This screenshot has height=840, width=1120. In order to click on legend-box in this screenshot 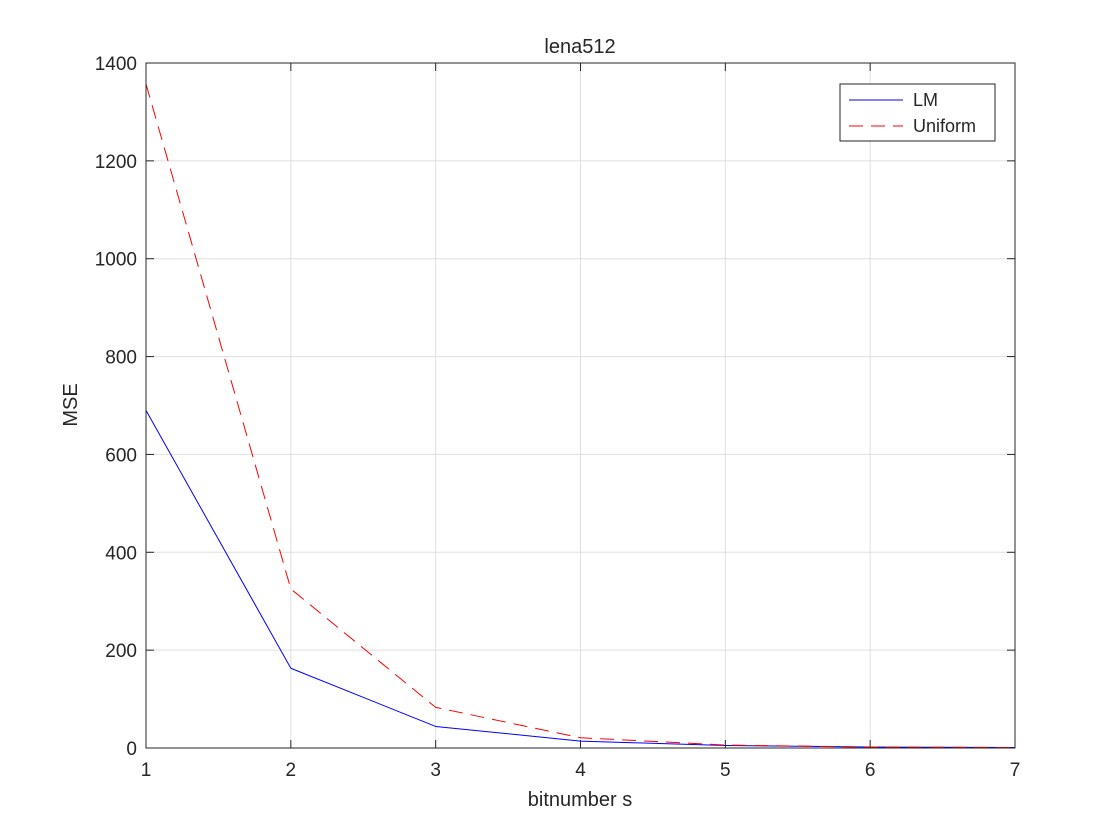, I will do `click(917, 112)`.